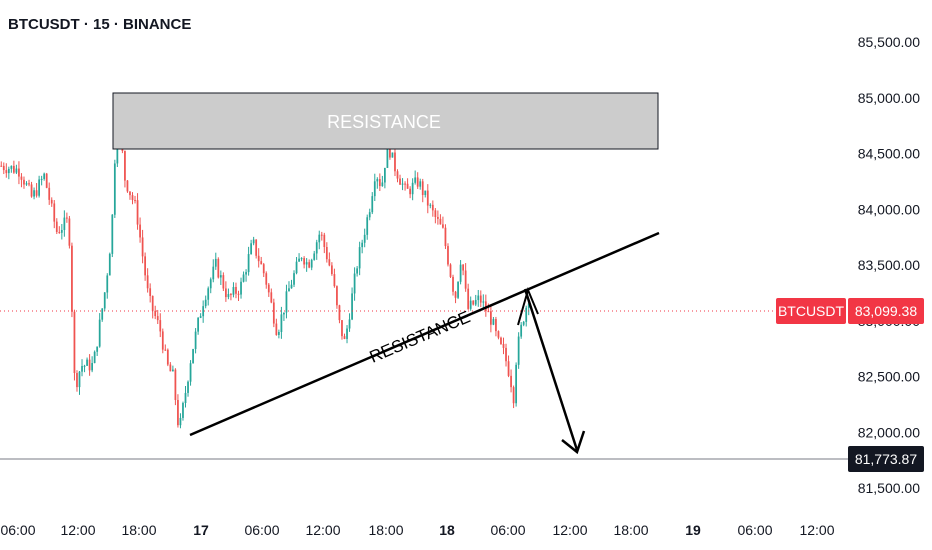 The width and height of the screenshot is (932, 550). I want to click on y-tick-label: 85,000.00, so click(889, 98).